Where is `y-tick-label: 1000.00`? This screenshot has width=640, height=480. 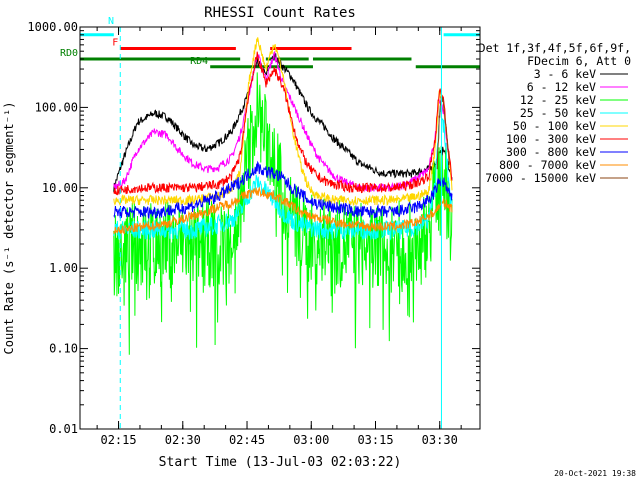
y-tick-label: 1000.00 is located at coordinates (52, 27).